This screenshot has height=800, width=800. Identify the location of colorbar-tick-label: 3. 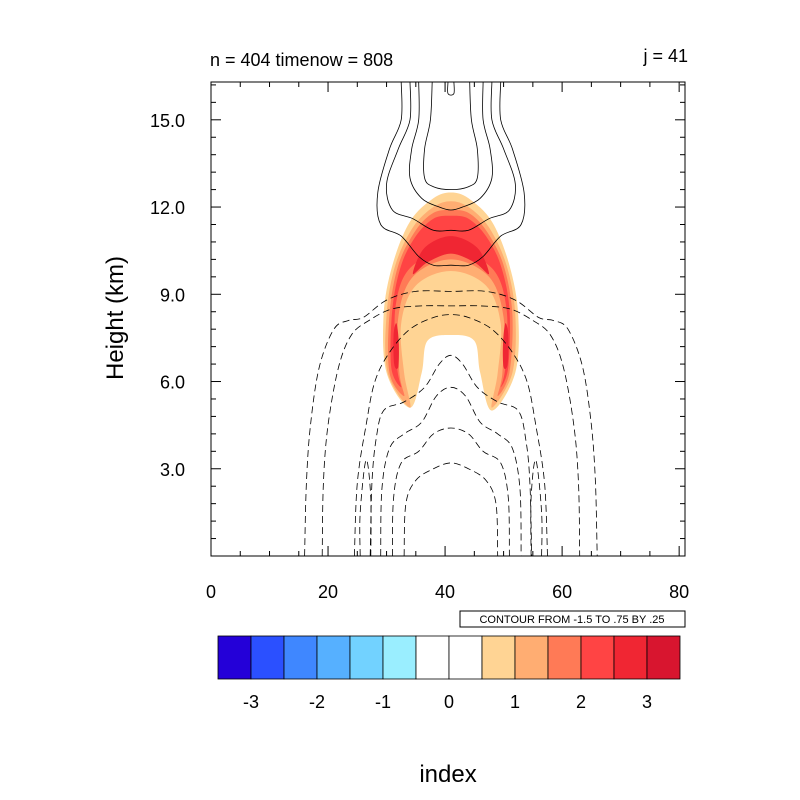
(647, 702).